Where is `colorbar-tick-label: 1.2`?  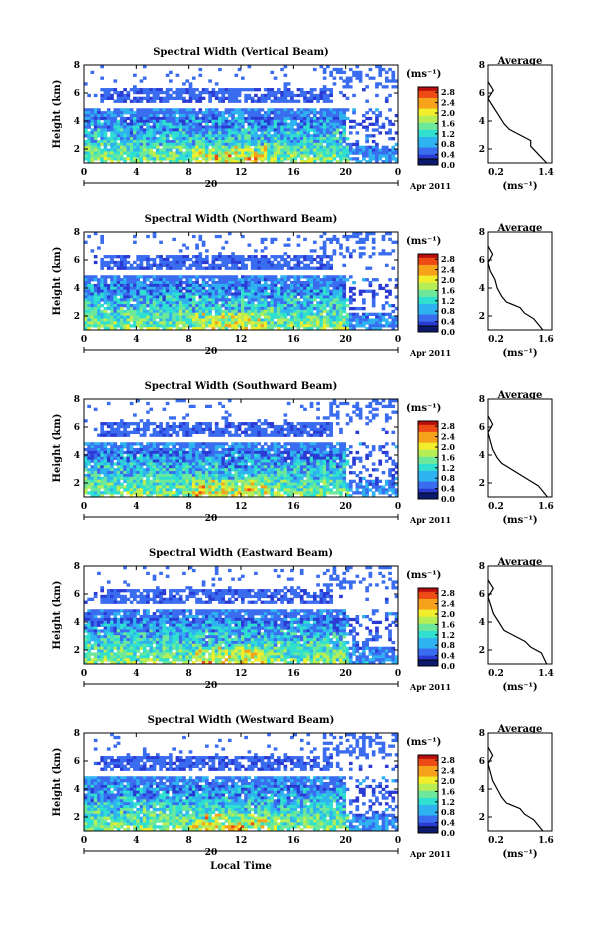 colorbar-tick-label: 1.2 is located at coordinates (448, 301).